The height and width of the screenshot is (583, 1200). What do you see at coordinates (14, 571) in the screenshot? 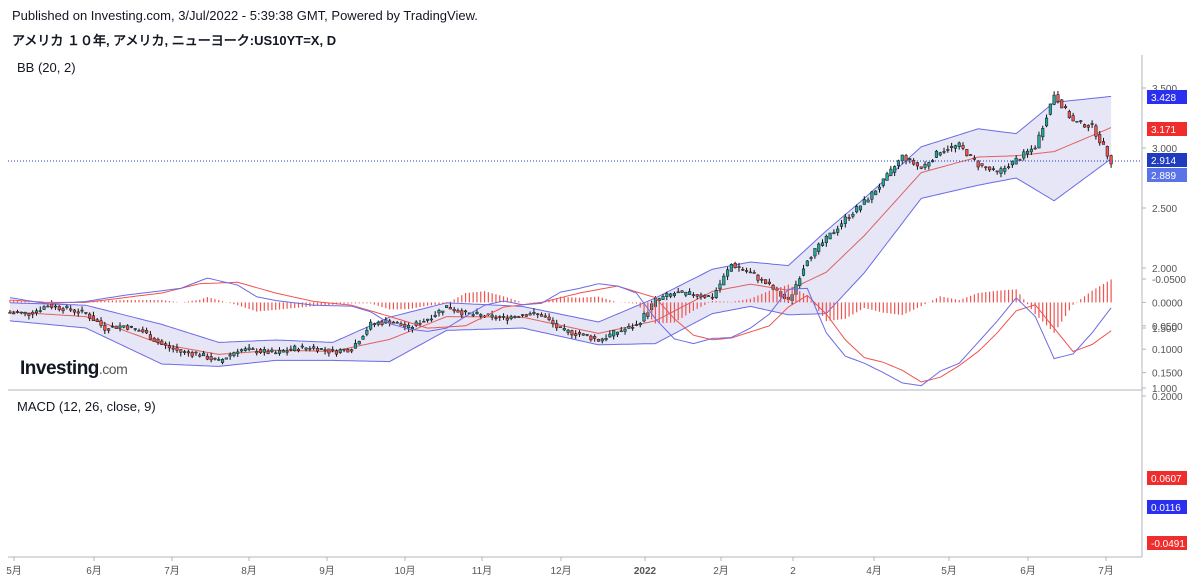
I see `time-axis-label: 5月` at bounding box center [14, 571].